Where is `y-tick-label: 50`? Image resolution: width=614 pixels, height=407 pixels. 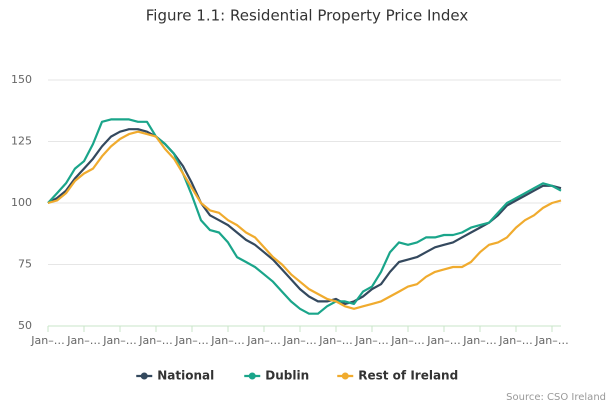 y-tick-label: 50 is located at coordinates (25, 325).